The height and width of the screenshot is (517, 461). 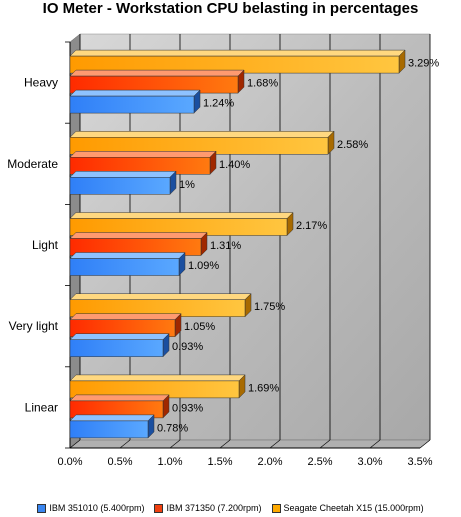 I want to click on legend-label: IBM 371350 (7.200rpm), so click(x=214, y=508).